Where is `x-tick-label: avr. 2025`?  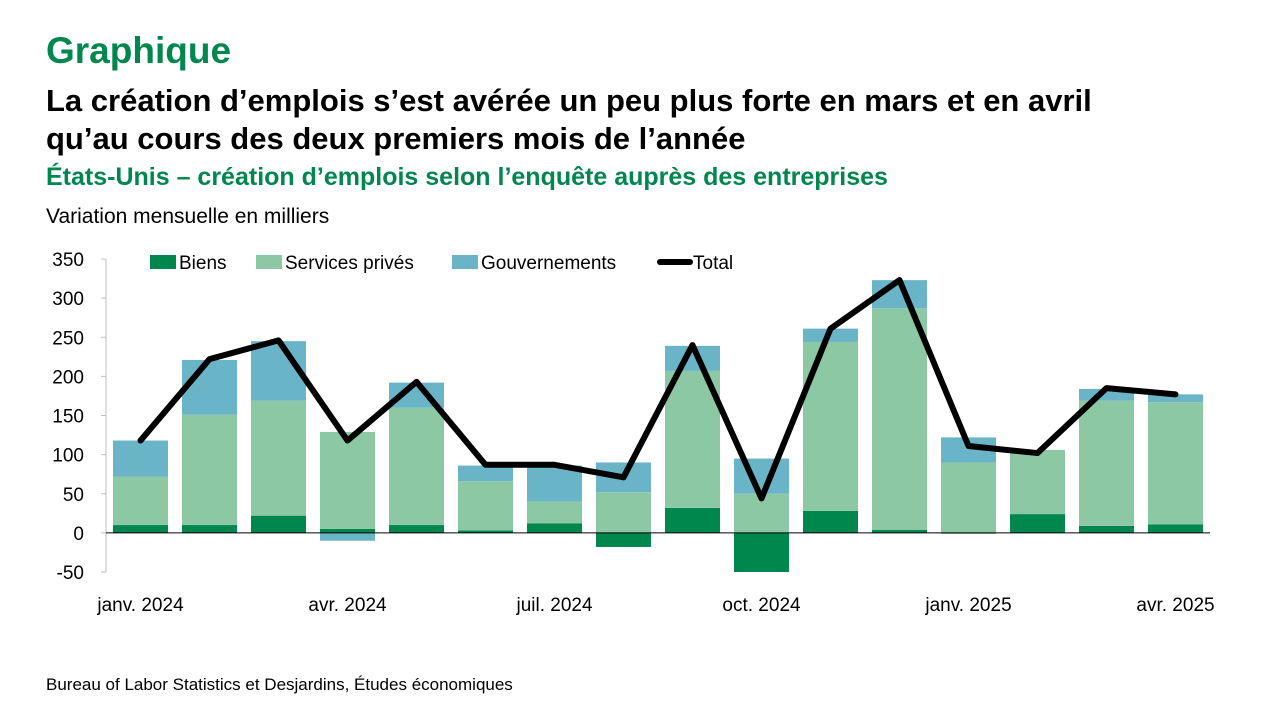 x-tick-label: avr. 2025 is located at coordinates (1175, 605).